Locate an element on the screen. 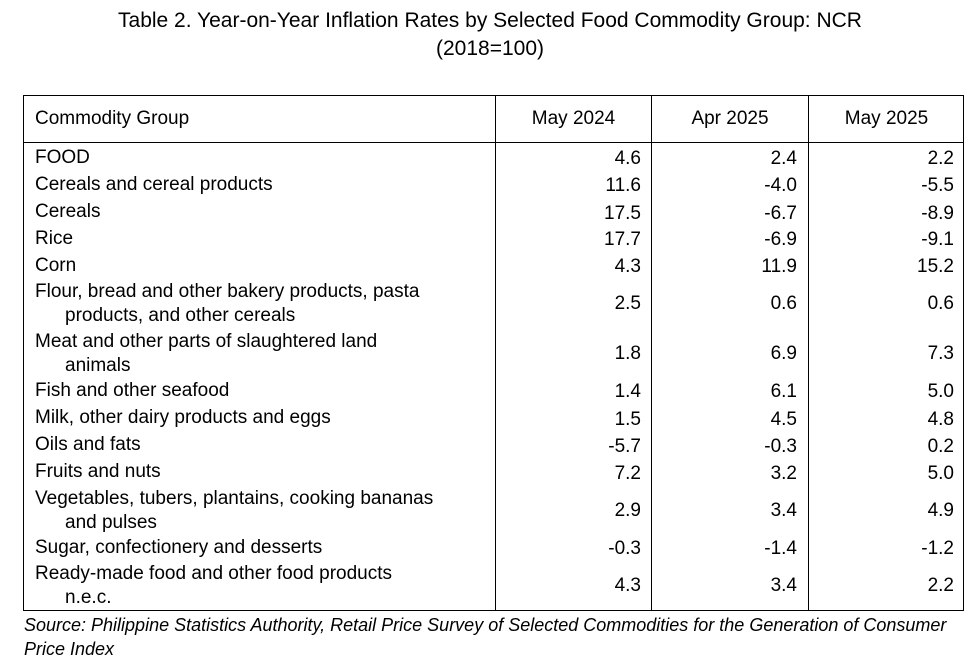 The height and width of the screenshot is (662, 980). commodity-label-line1: FOOD is located at coordinates (62, 157).